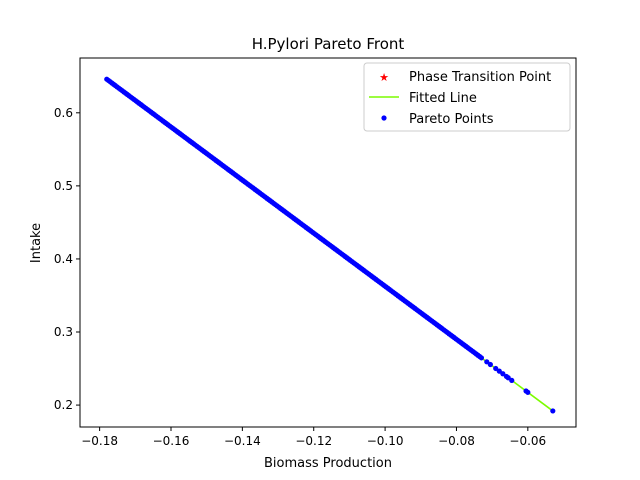  What do you see at coordinates (63, 259) in the screenshot?
I see `y-tick-label: 0.4` at bounding box center [63, 259].